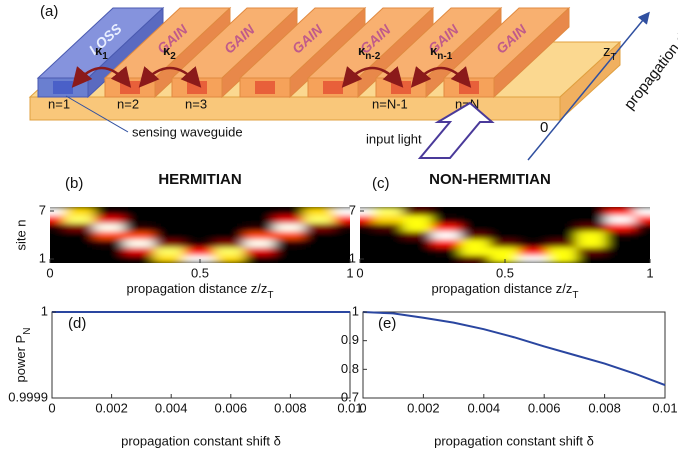 This screenshot has height=459, width=678. What do you see at coordinates (128, 103) in the screenshot?
I see `site-label: n=2` at bounding box center [128, 103].